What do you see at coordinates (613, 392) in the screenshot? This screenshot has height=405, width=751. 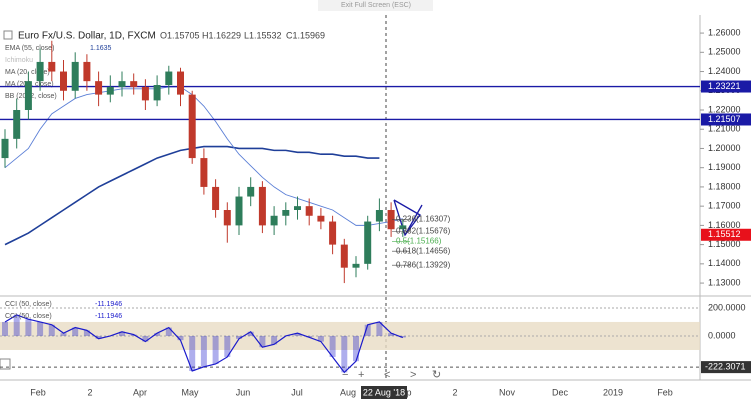 I see `x-tick-label: 2019` at bounding box center [613, 392].